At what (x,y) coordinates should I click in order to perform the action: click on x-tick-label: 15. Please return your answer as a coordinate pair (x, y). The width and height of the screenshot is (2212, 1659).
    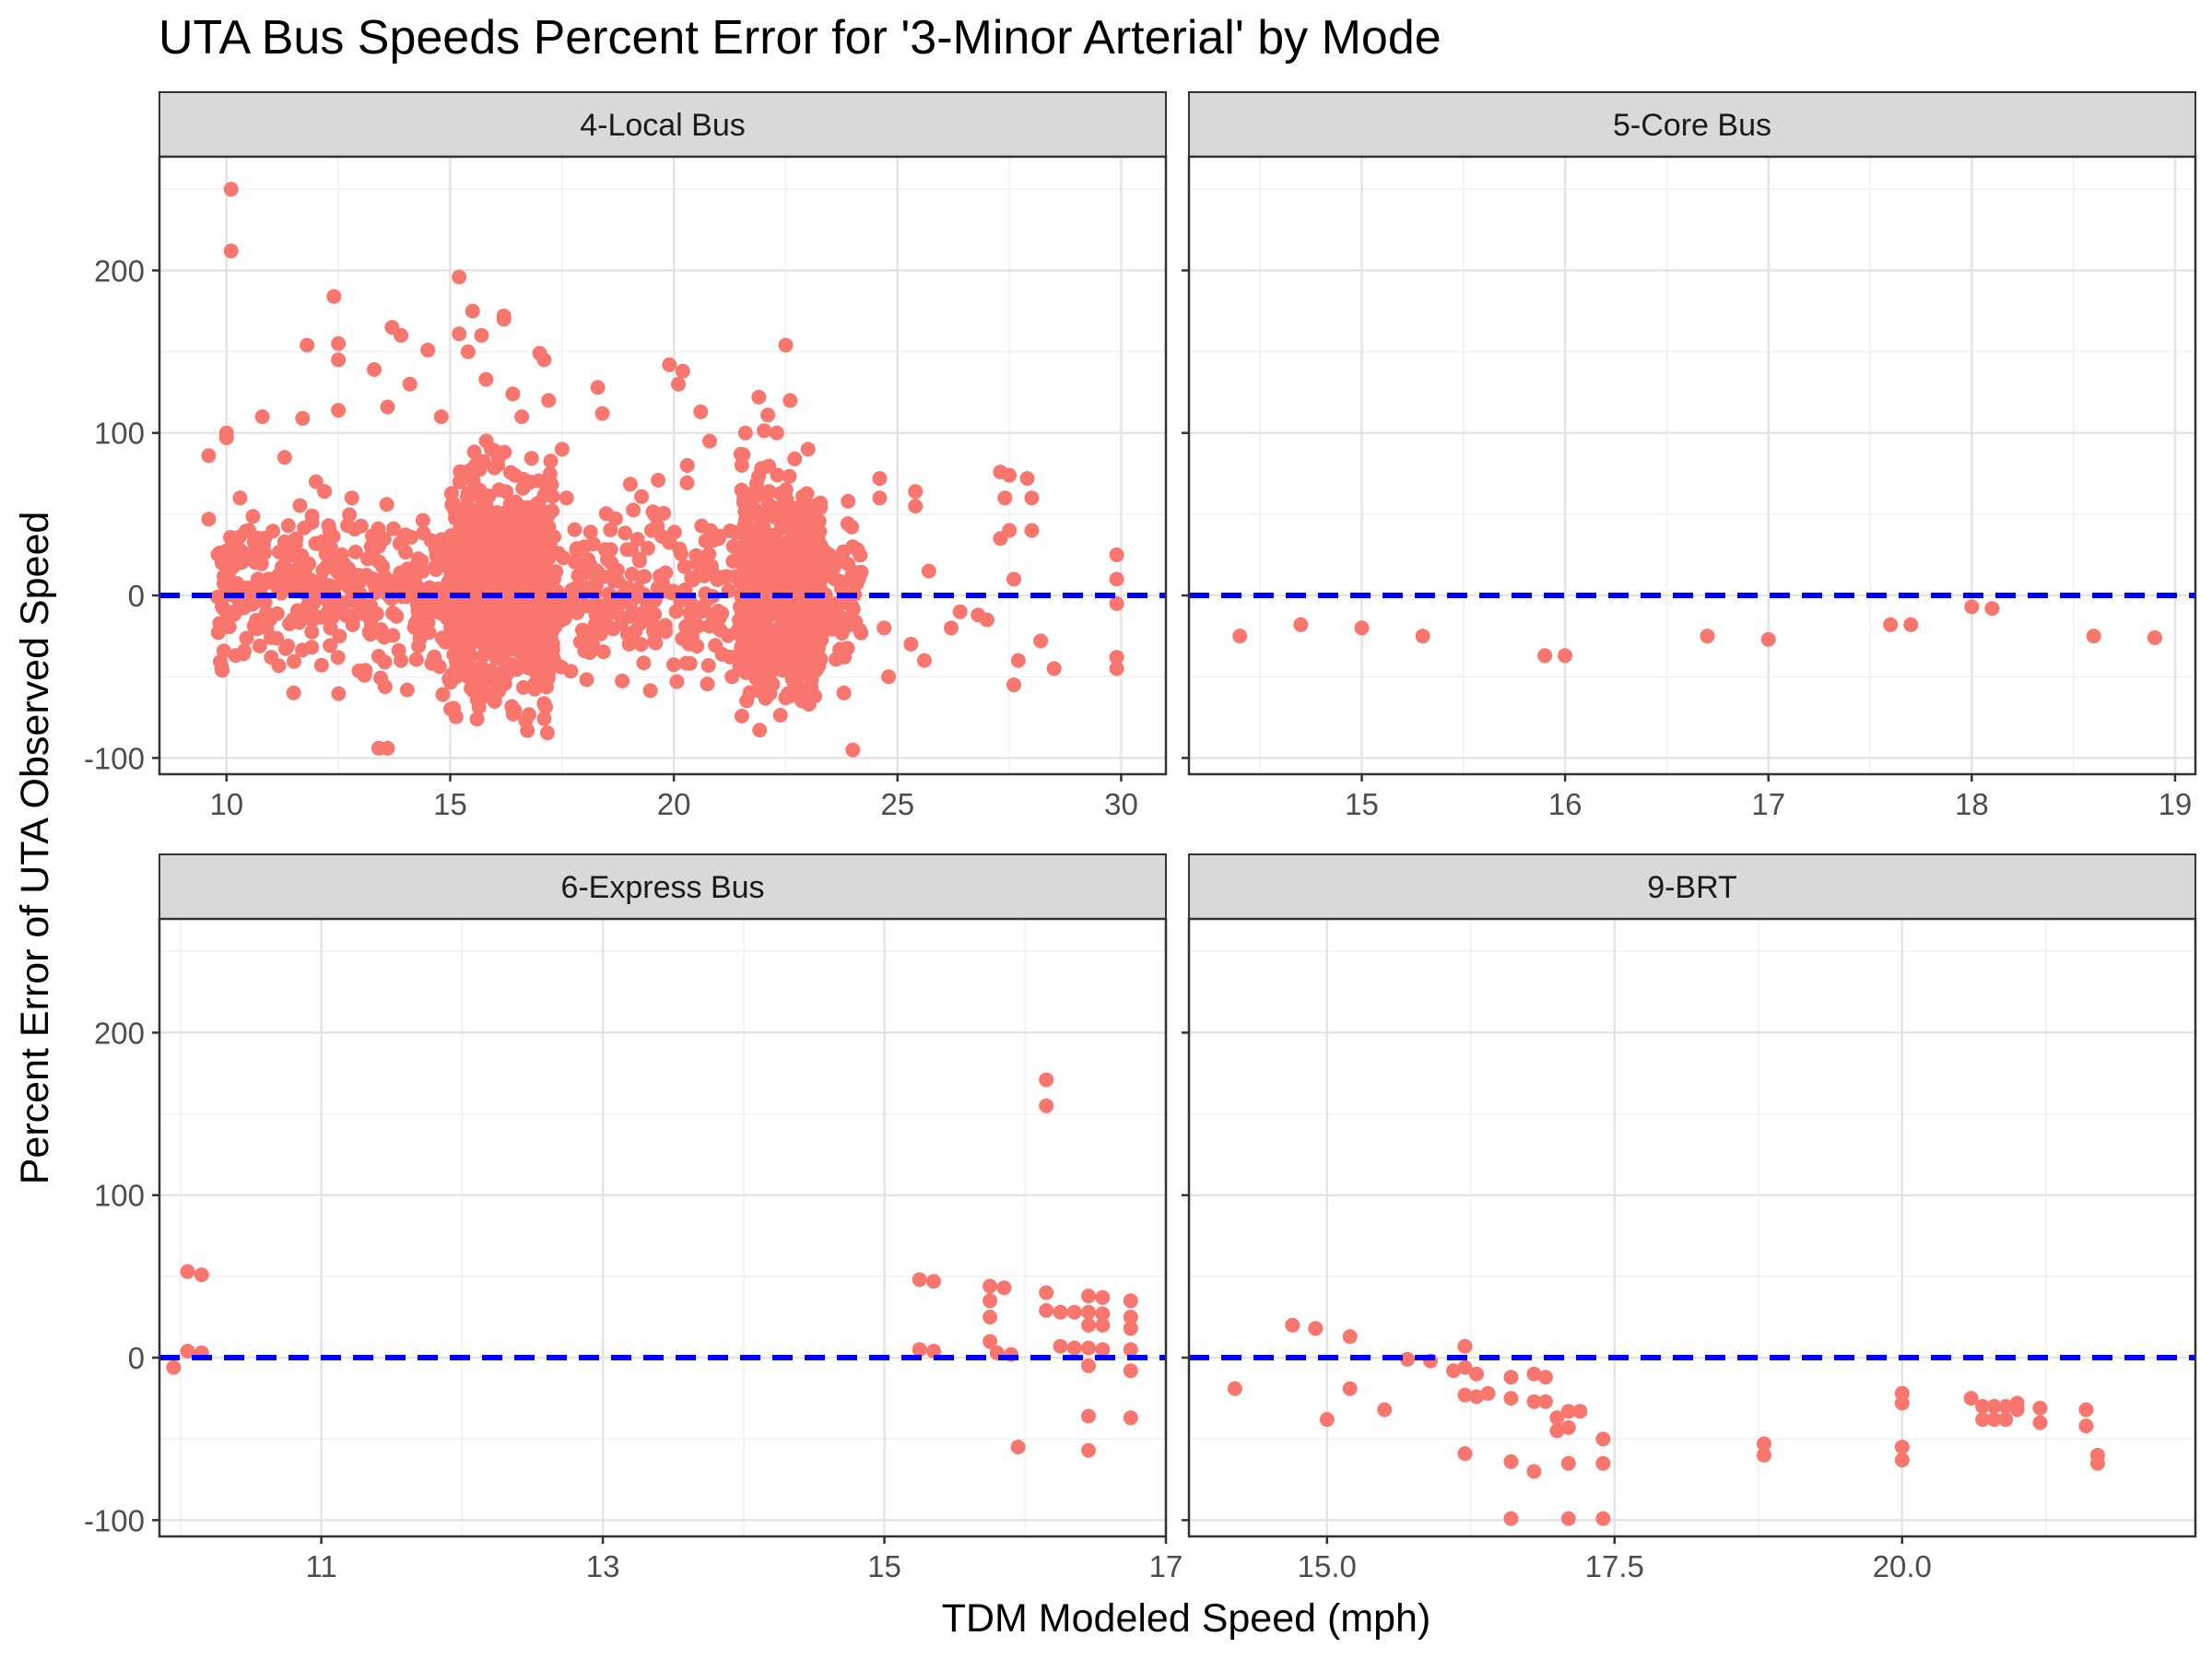
    Looking at the image, I should click on (450, 804).